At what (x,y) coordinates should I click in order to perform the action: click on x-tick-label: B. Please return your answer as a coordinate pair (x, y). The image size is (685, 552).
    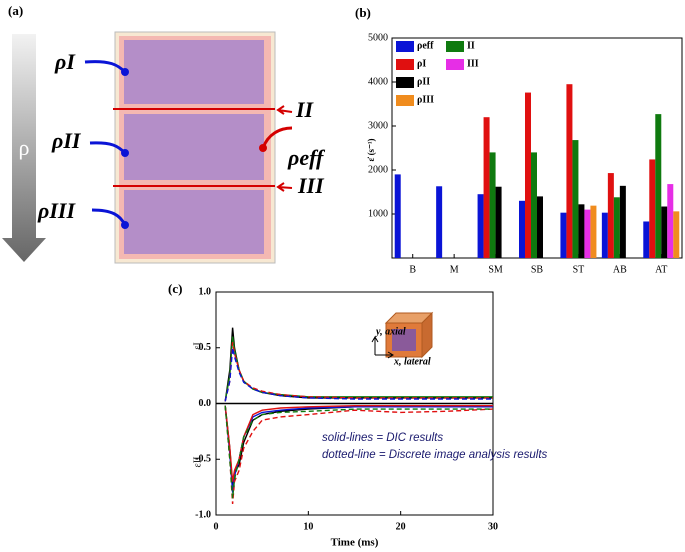
    Looking at the image, I should click on (412, 269).